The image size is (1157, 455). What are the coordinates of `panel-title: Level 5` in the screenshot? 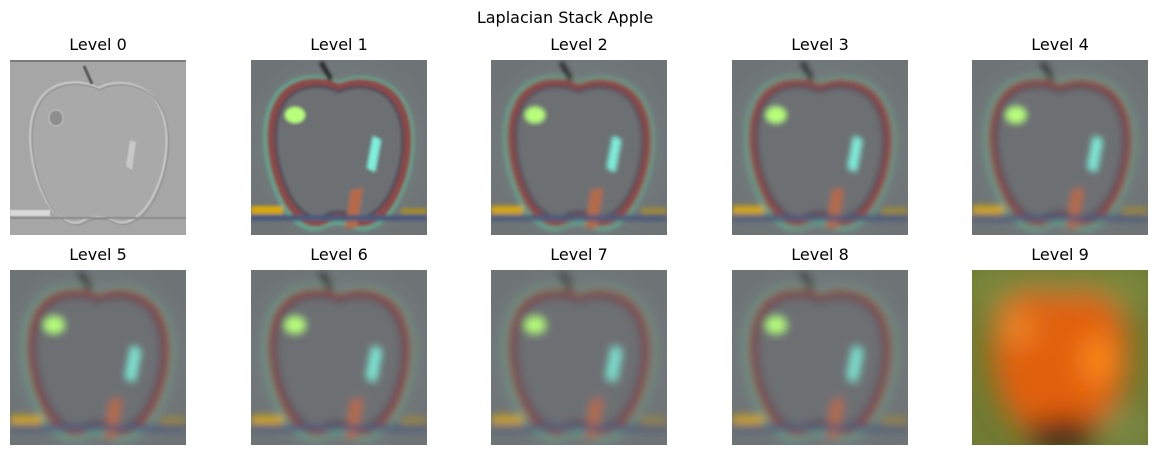 It's located at (98, 254).